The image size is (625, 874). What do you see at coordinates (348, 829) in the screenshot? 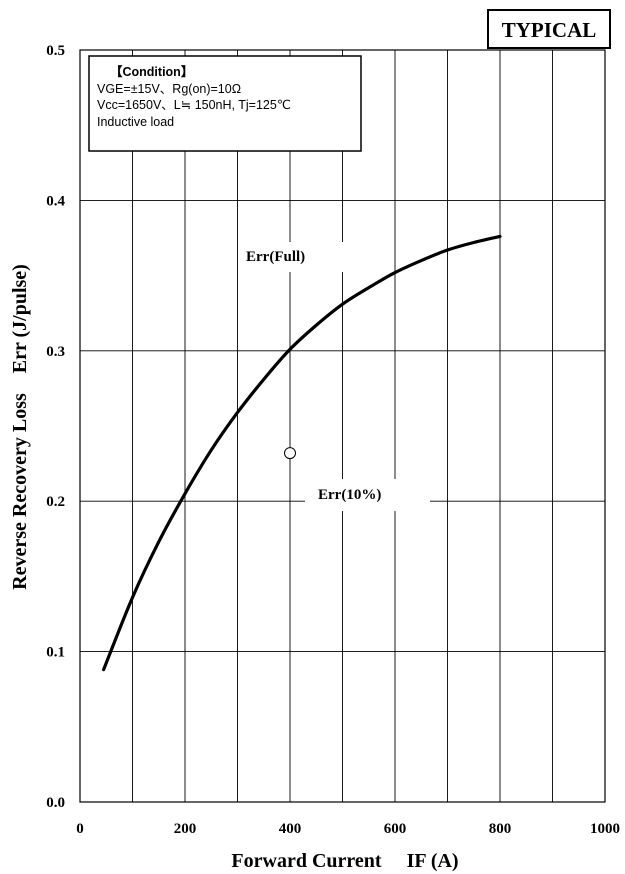
I see `x-tick-labels: 0 200 400 600 800 1000` at bounding box center [348, 829].